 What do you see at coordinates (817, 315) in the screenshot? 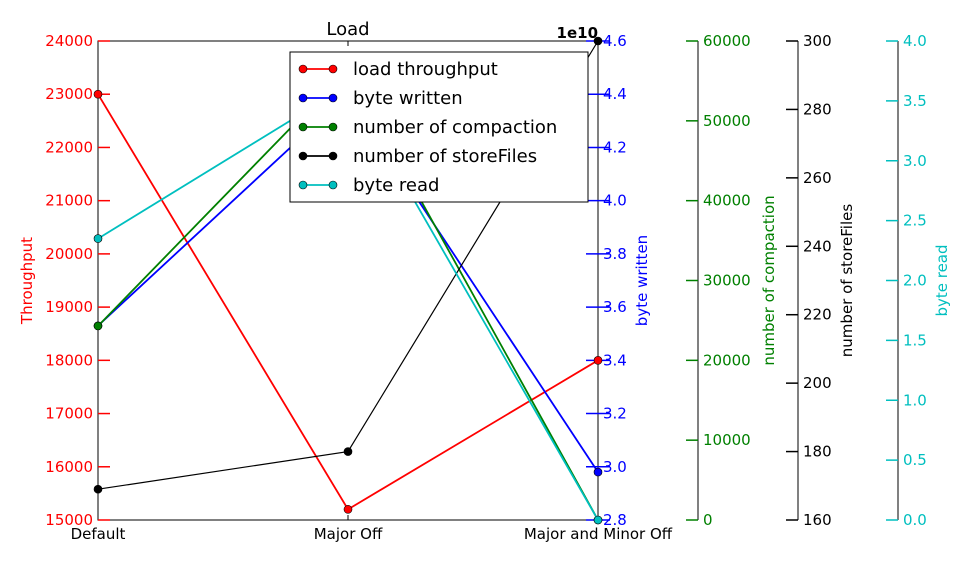
I see `y-tick-label-storefiles: 220` at bounding box center [817, 315].